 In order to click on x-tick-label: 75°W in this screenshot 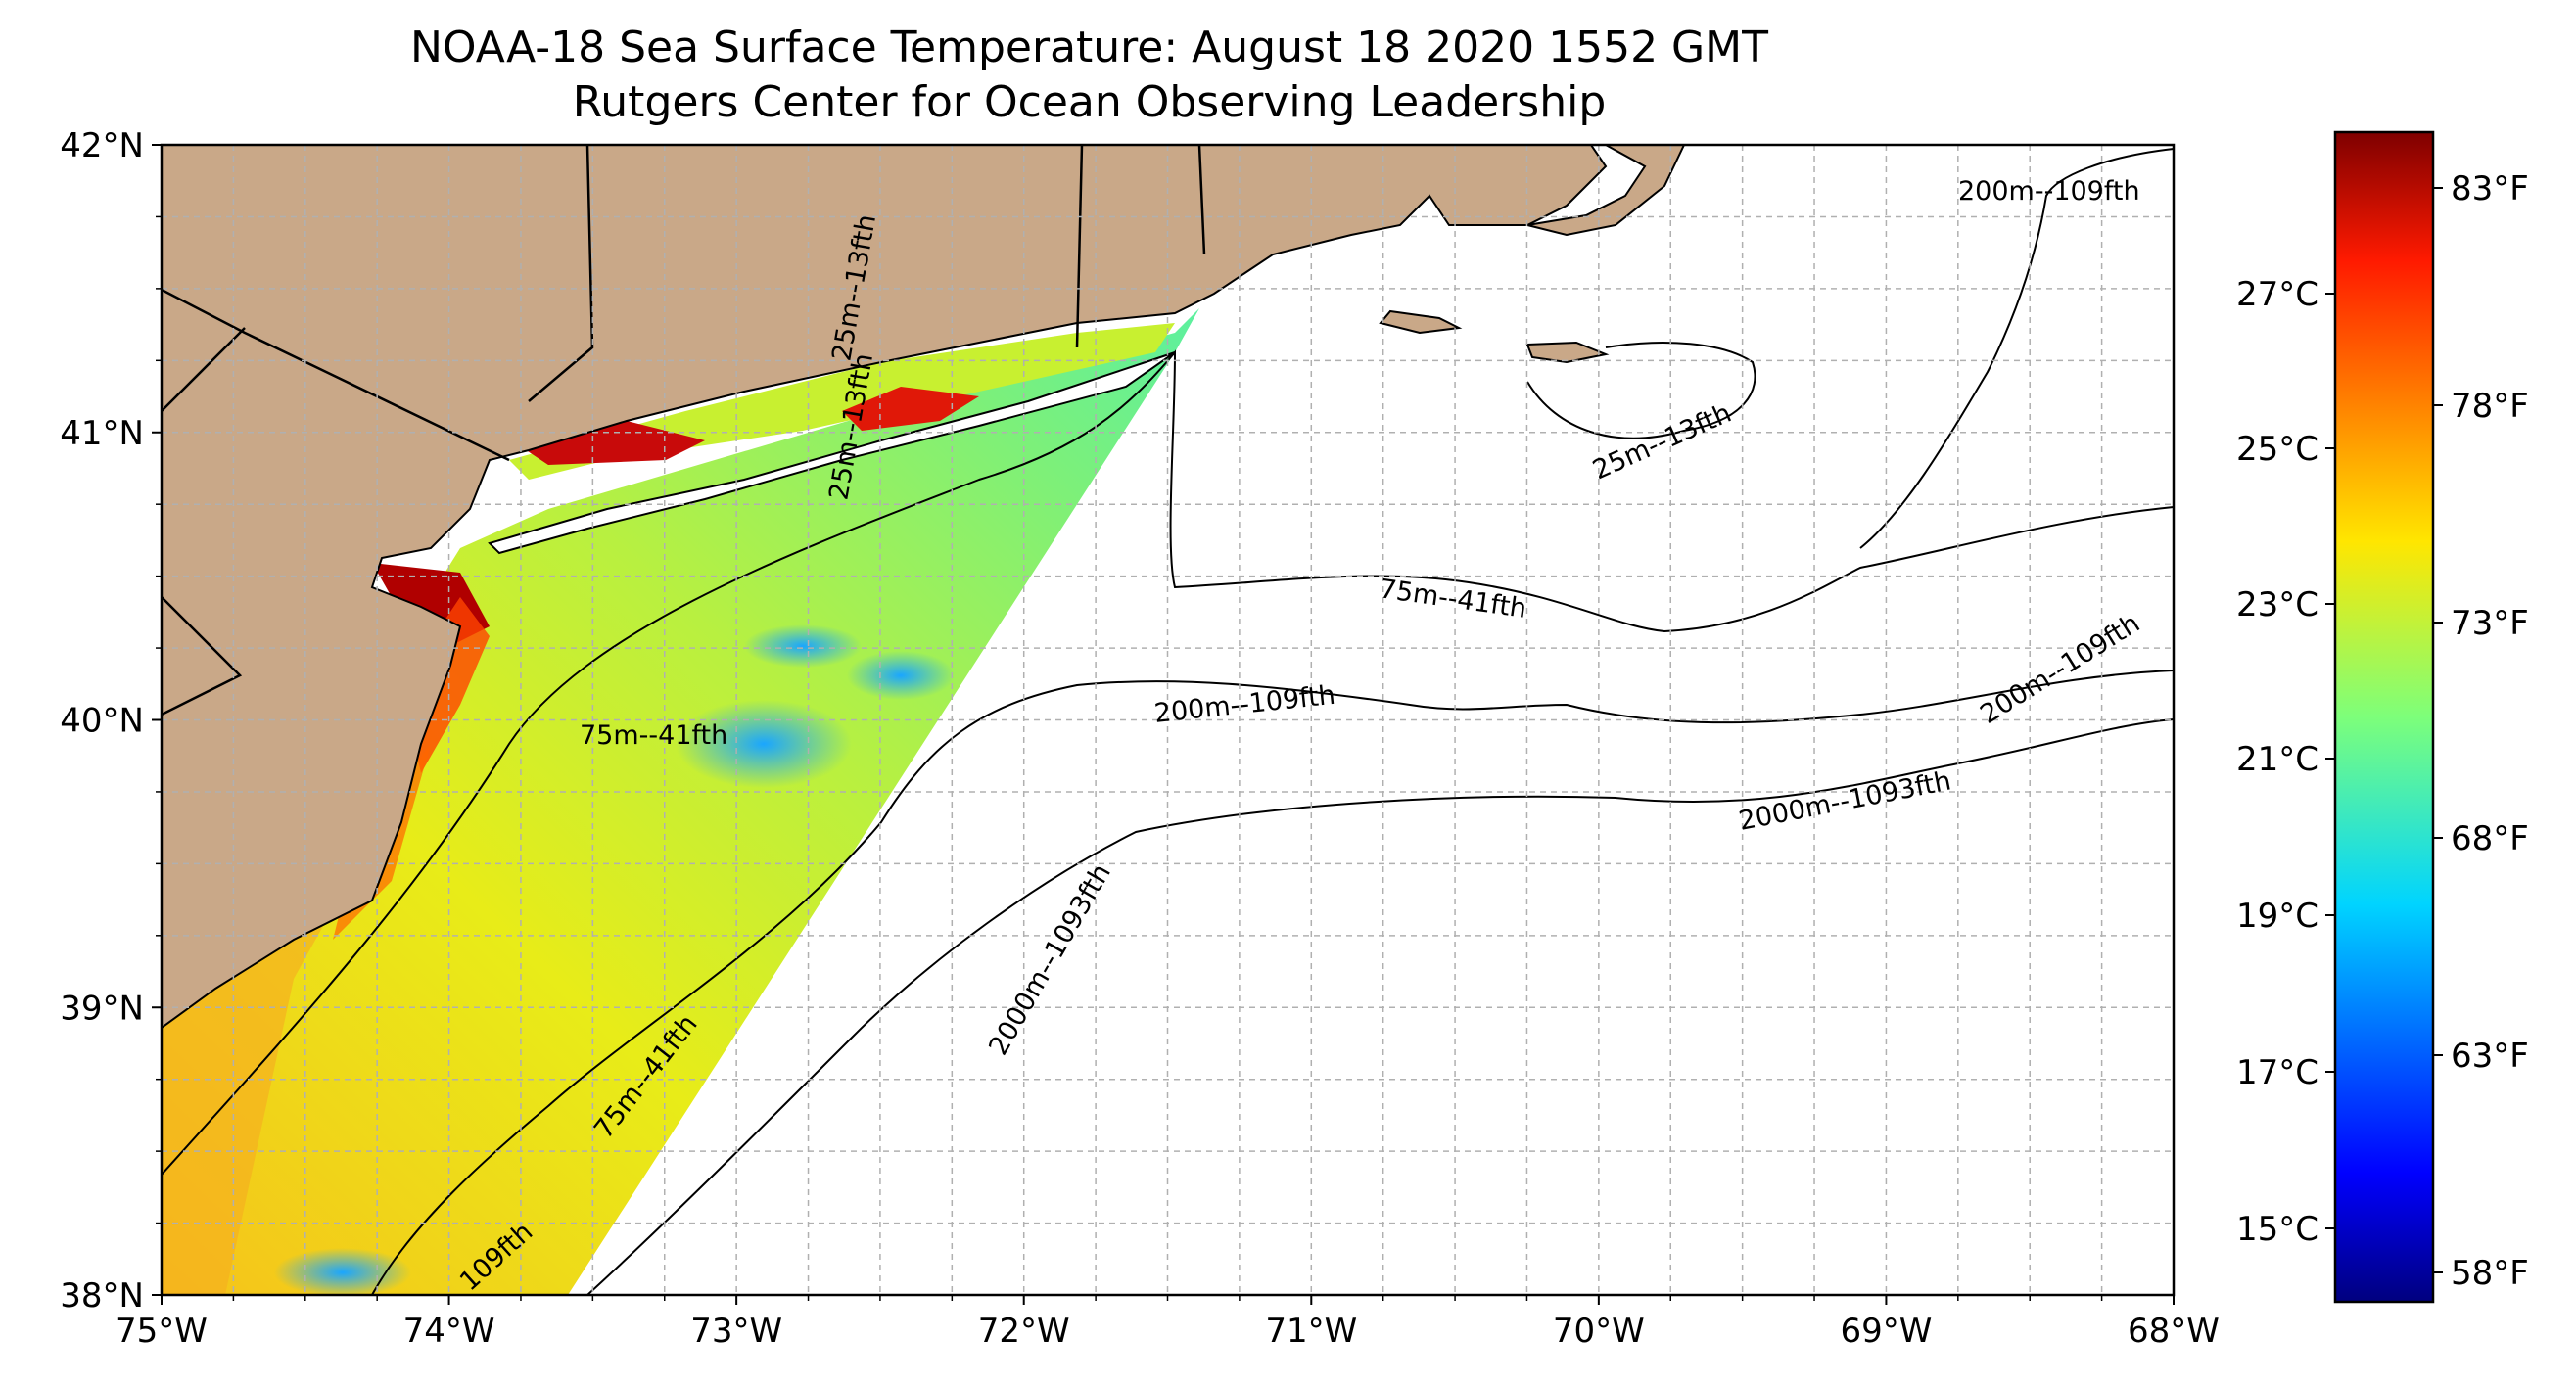, I will do `click(162, 1331)`.